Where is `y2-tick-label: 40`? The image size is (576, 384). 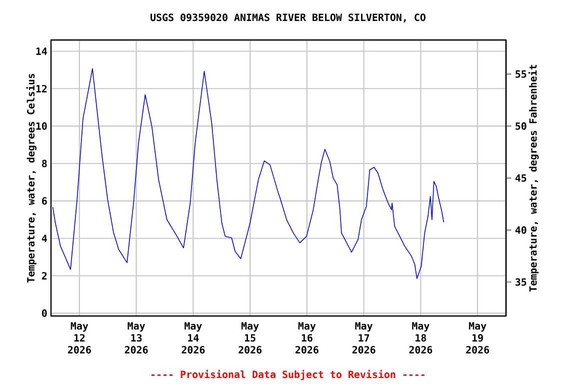 y2-tick-label: 40 is located at coordinates (520, 230).